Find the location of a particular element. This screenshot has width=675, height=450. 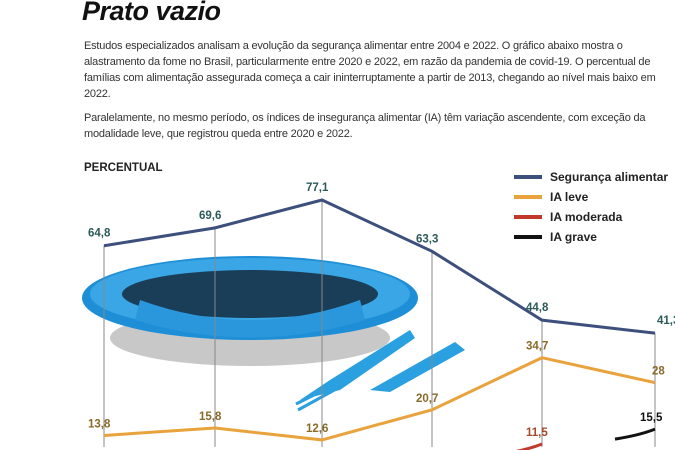

data-label: 20,7 is located at coordinates (427, 399).